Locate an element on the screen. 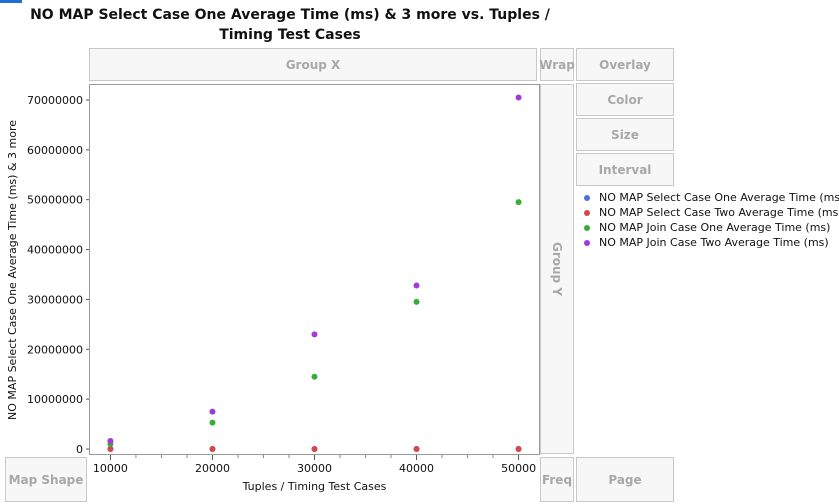  y-tick-label-2: 20000000 is located at coordinates (55, 349).